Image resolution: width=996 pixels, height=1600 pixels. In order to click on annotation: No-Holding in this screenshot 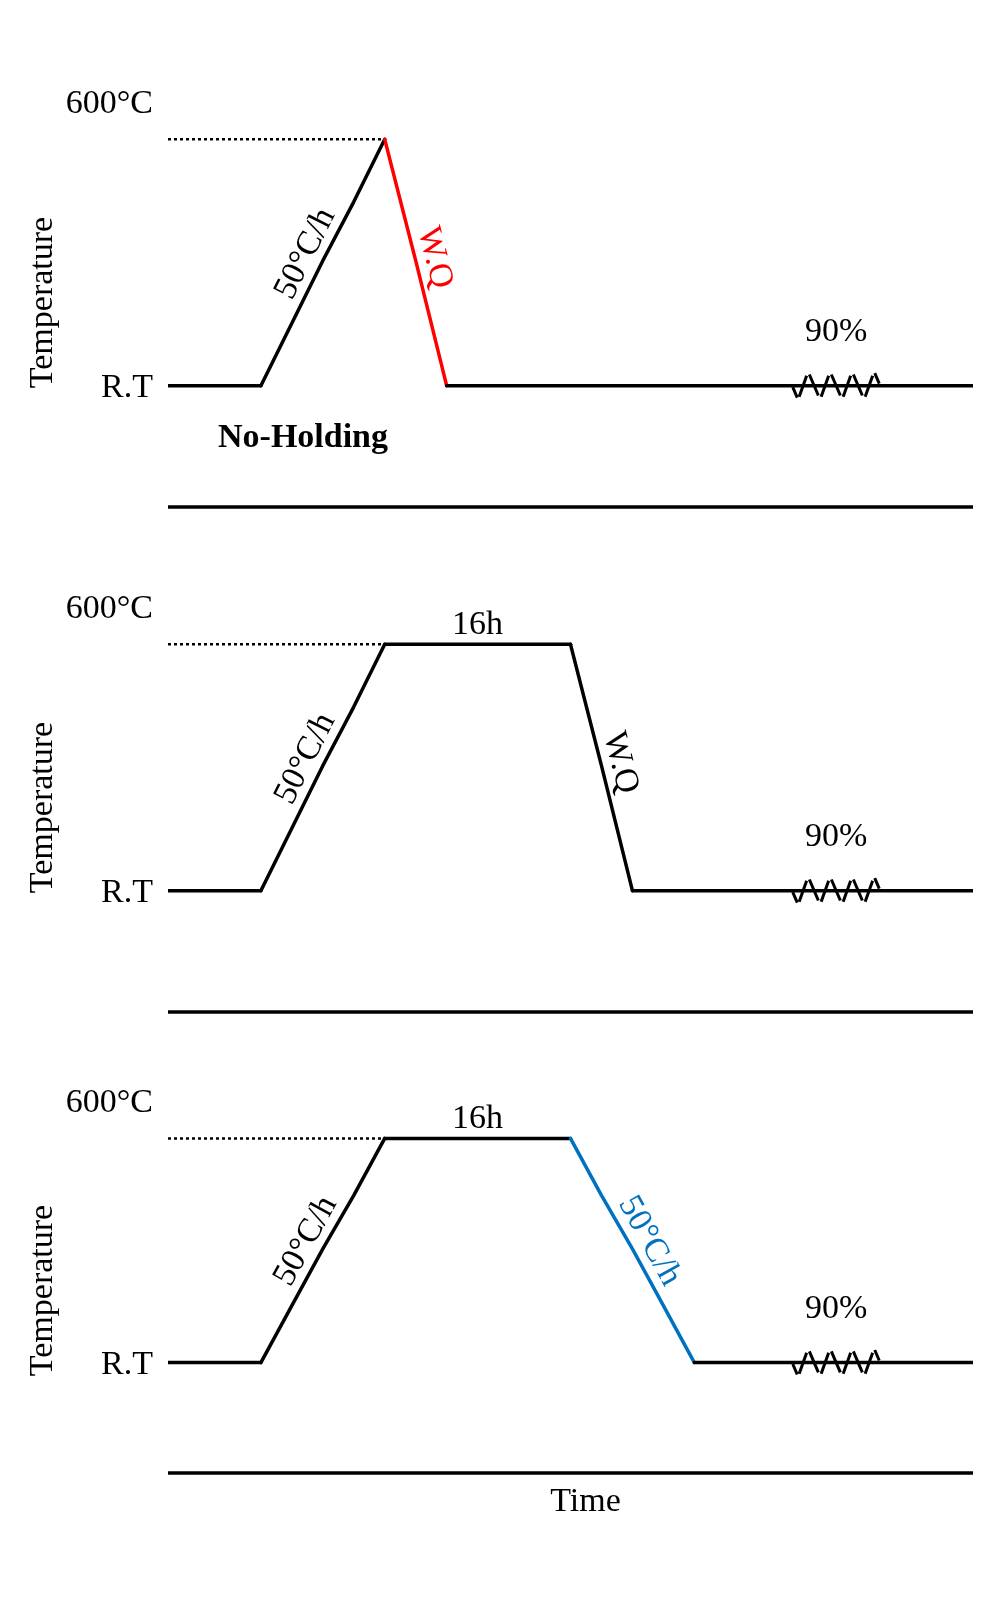, I will do `click(303, 435)`.